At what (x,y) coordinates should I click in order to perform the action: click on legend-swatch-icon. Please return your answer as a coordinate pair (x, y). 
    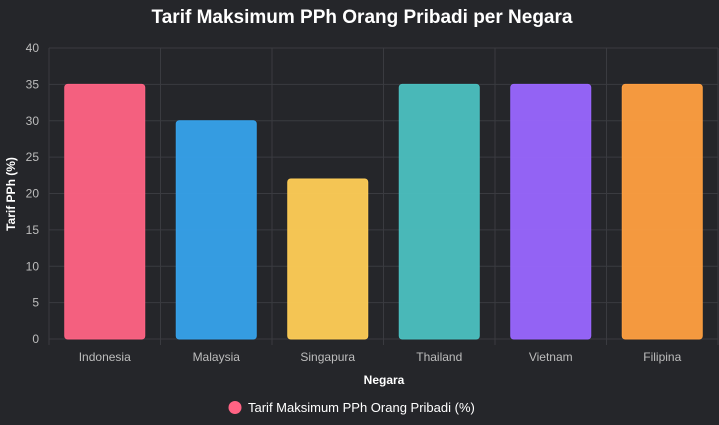
    Looking at the image, I should click on (235, 407).